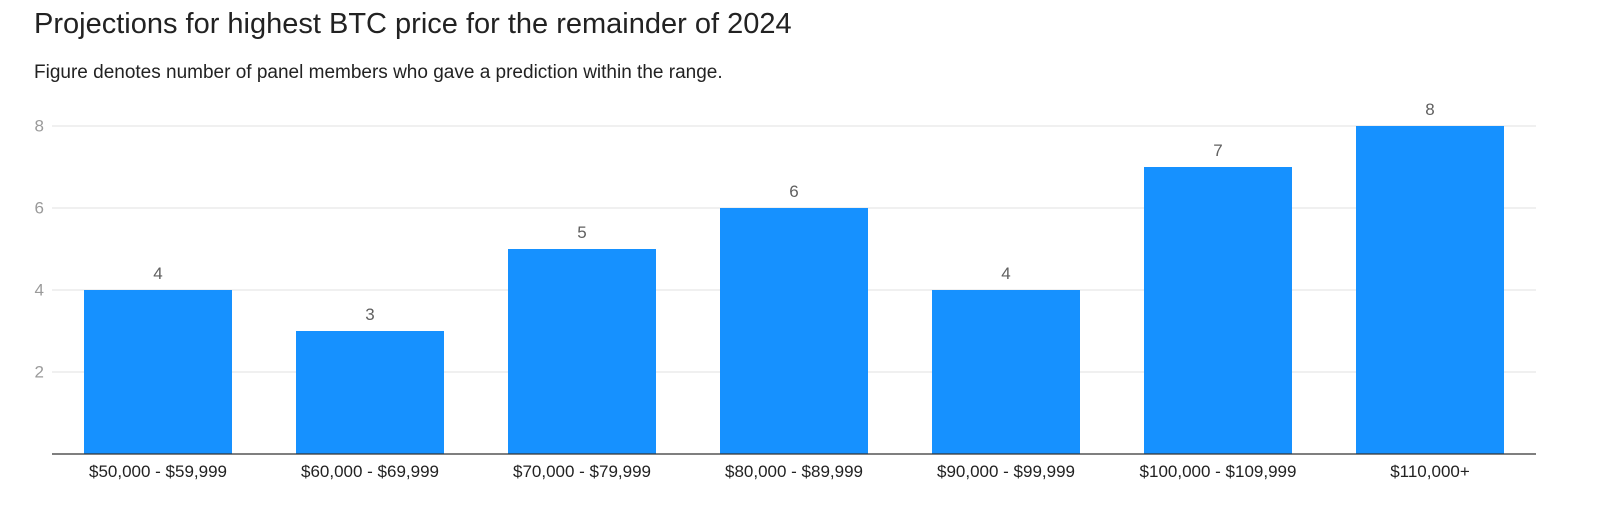 The width and height of the screenshot is (1600, 517). What do you see at coordinates (793, 191) in the screenshot?
I see `data-label: 6` at bounding box center [793, 191].